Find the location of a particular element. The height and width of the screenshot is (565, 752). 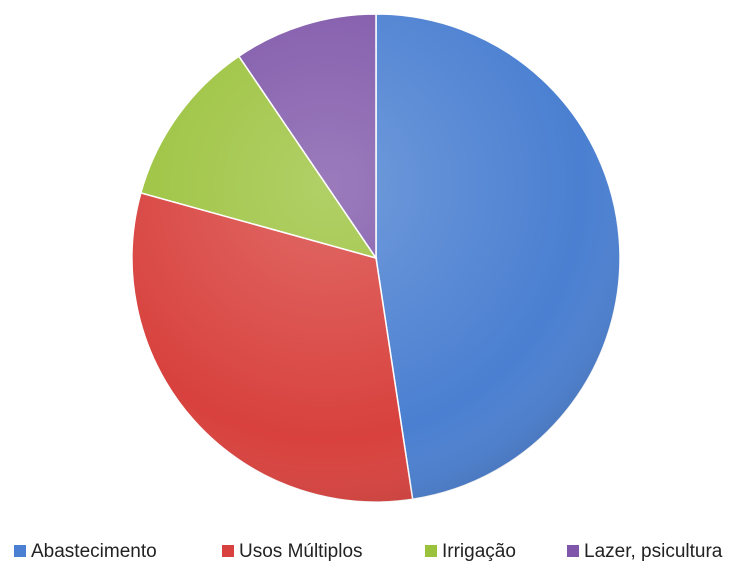

legend-label: Abastecimento is located at coordinates (94, 551).